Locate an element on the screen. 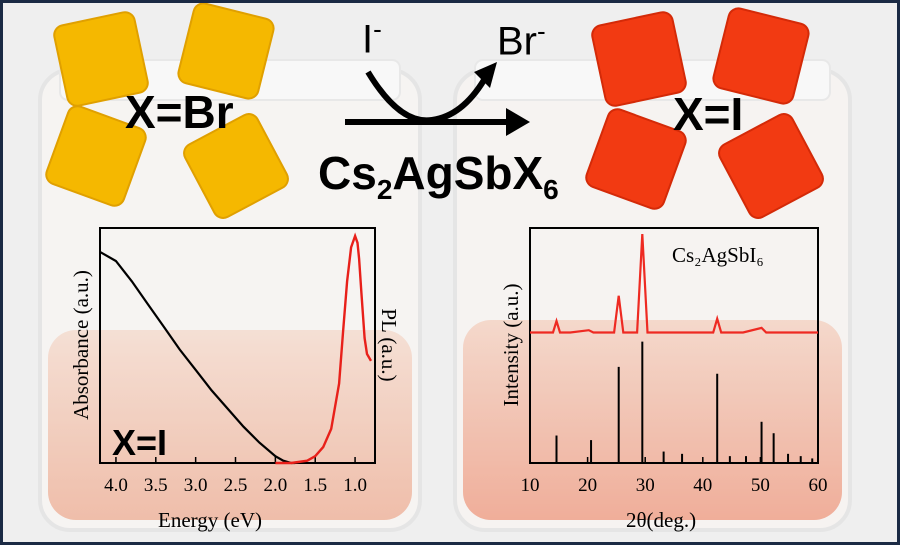 Image resolution: width=900 pixels, height=545 pixels. outgoing-ion-symbol: Br is located at coordinates (517, 41).